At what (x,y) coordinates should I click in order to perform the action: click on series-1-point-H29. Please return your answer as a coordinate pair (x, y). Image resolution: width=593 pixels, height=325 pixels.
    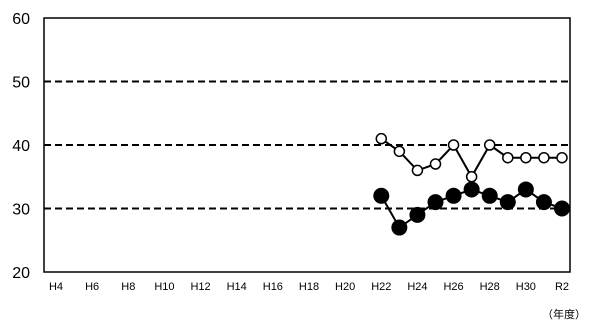
    Looking at the image, I should click on (508, 157).